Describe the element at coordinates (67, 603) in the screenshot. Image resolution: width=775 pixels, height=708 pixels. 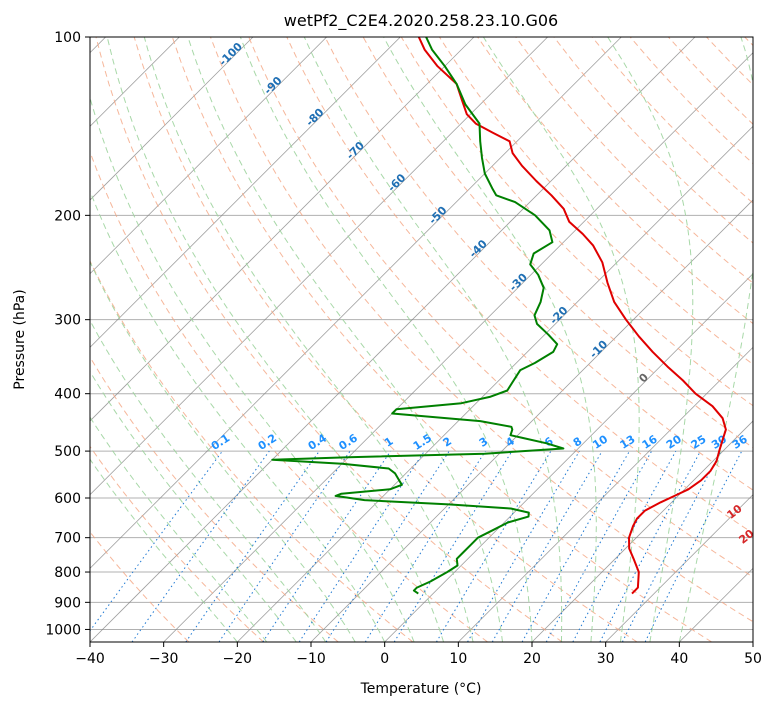
I see `y-tick-label: 900` at that location.